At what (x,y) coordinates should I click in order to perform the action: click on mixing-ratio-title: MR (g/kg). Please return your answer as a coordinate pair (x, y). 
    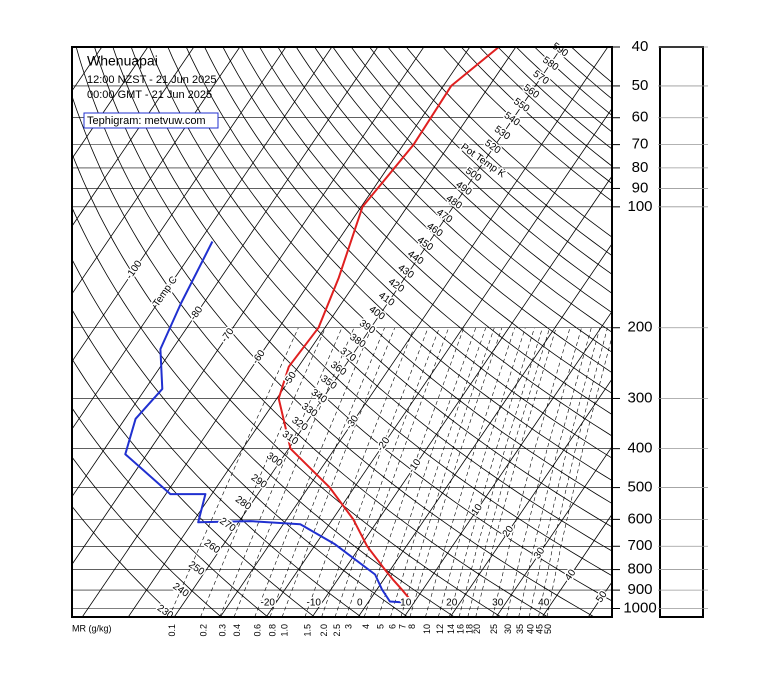
    Looking at the image, I should click on (92, 628).